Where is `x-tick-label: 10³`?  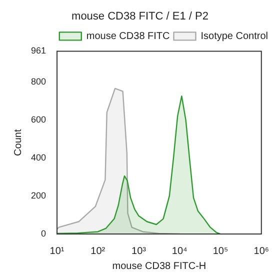 x-tick-label: 10³ is located at coordinates (139, 251).